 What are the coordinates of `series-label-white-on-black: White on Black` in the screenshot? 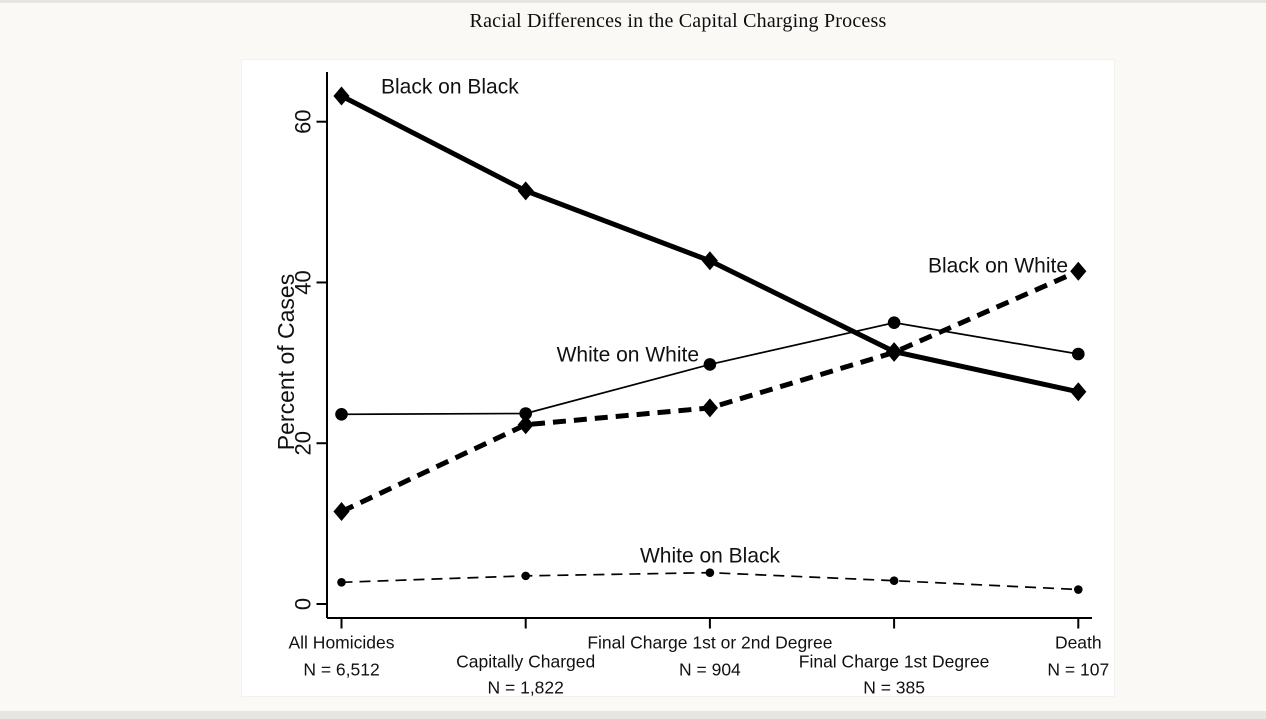 It's located at (710, 556).